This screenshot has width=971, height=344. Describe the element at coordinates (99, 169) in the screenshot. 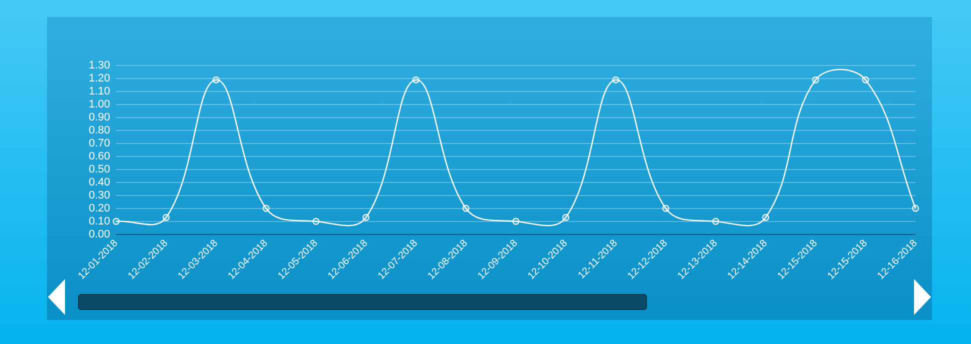

I see `y-tick-label: 0.50` at that location.